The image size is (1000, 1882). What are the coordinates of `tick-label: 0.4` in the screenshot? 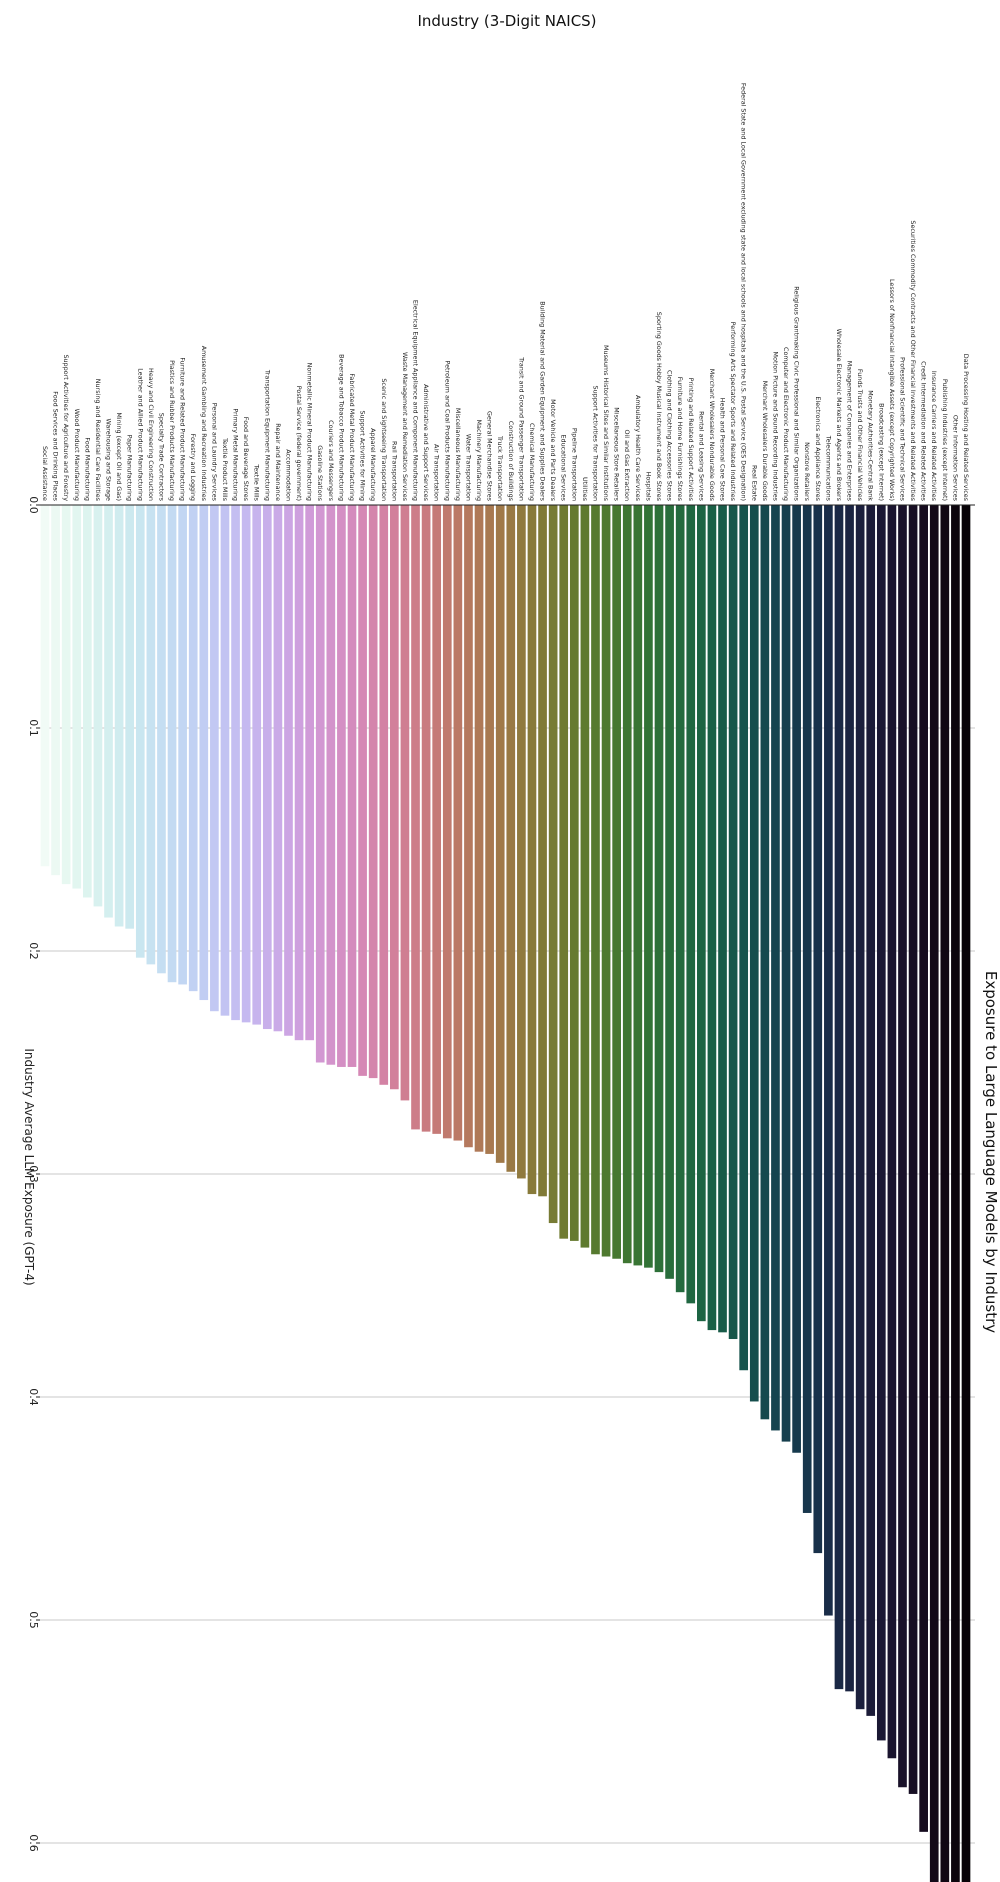 It's located at (33, 1397).